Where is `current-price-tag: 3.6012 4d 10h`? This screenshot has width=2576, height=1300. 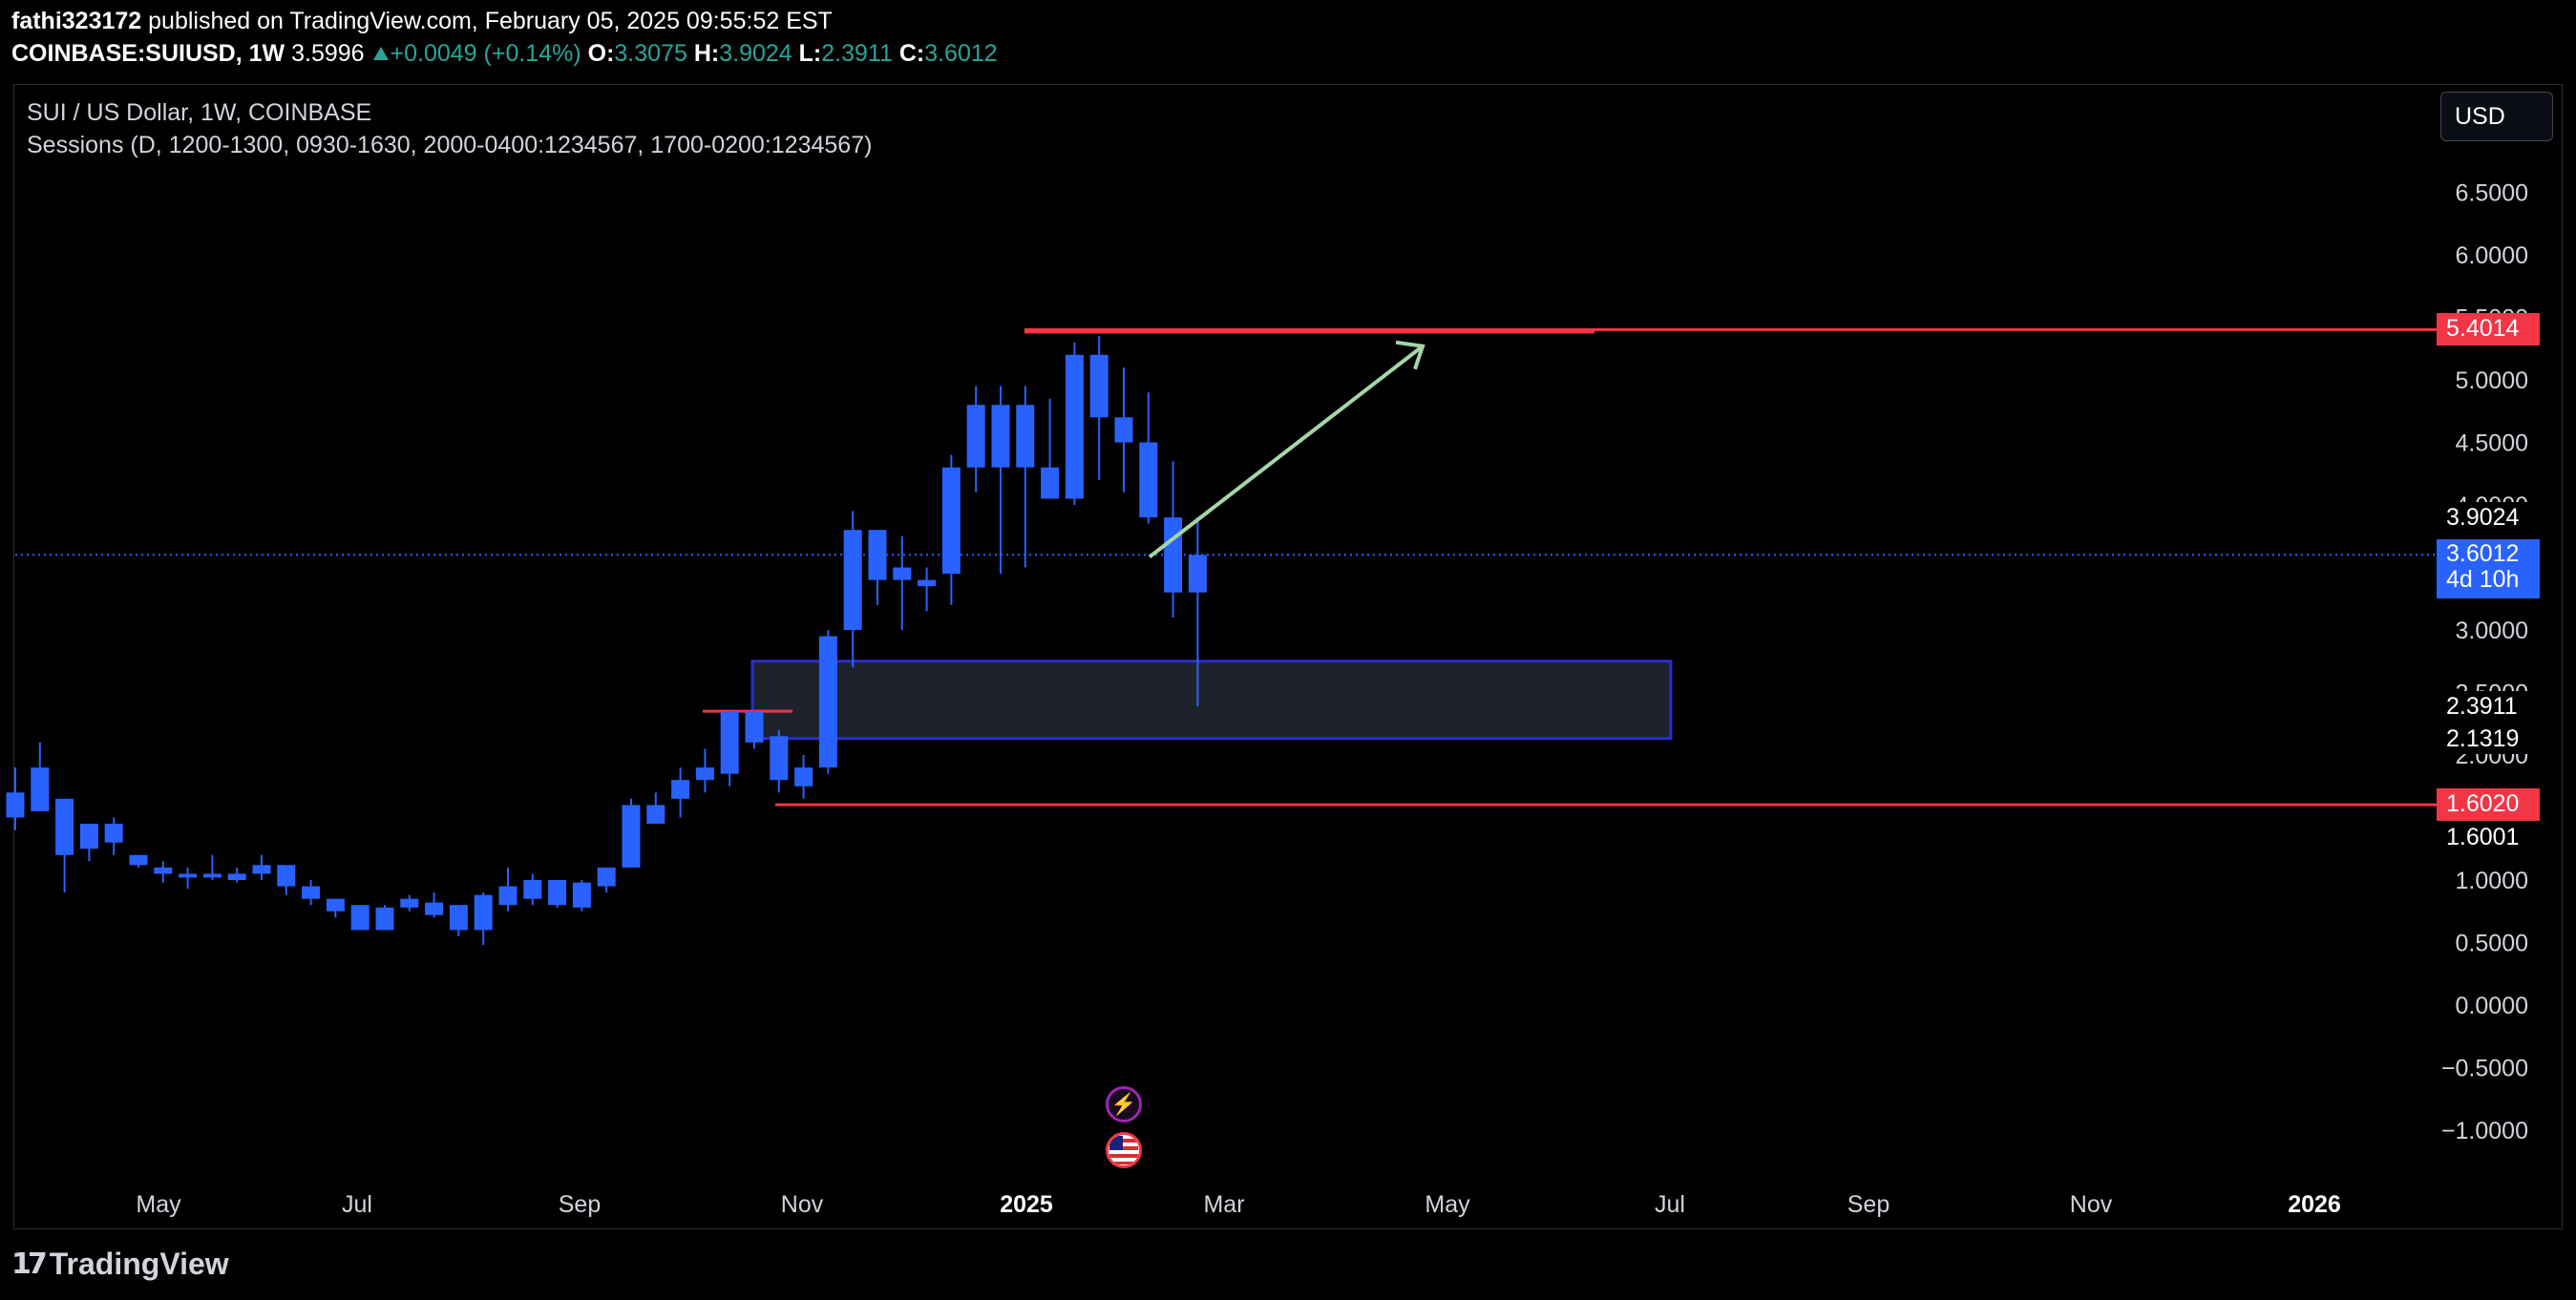
current-price-tag: 3.6012 4d 10h is located at coordinates (2488, 569).